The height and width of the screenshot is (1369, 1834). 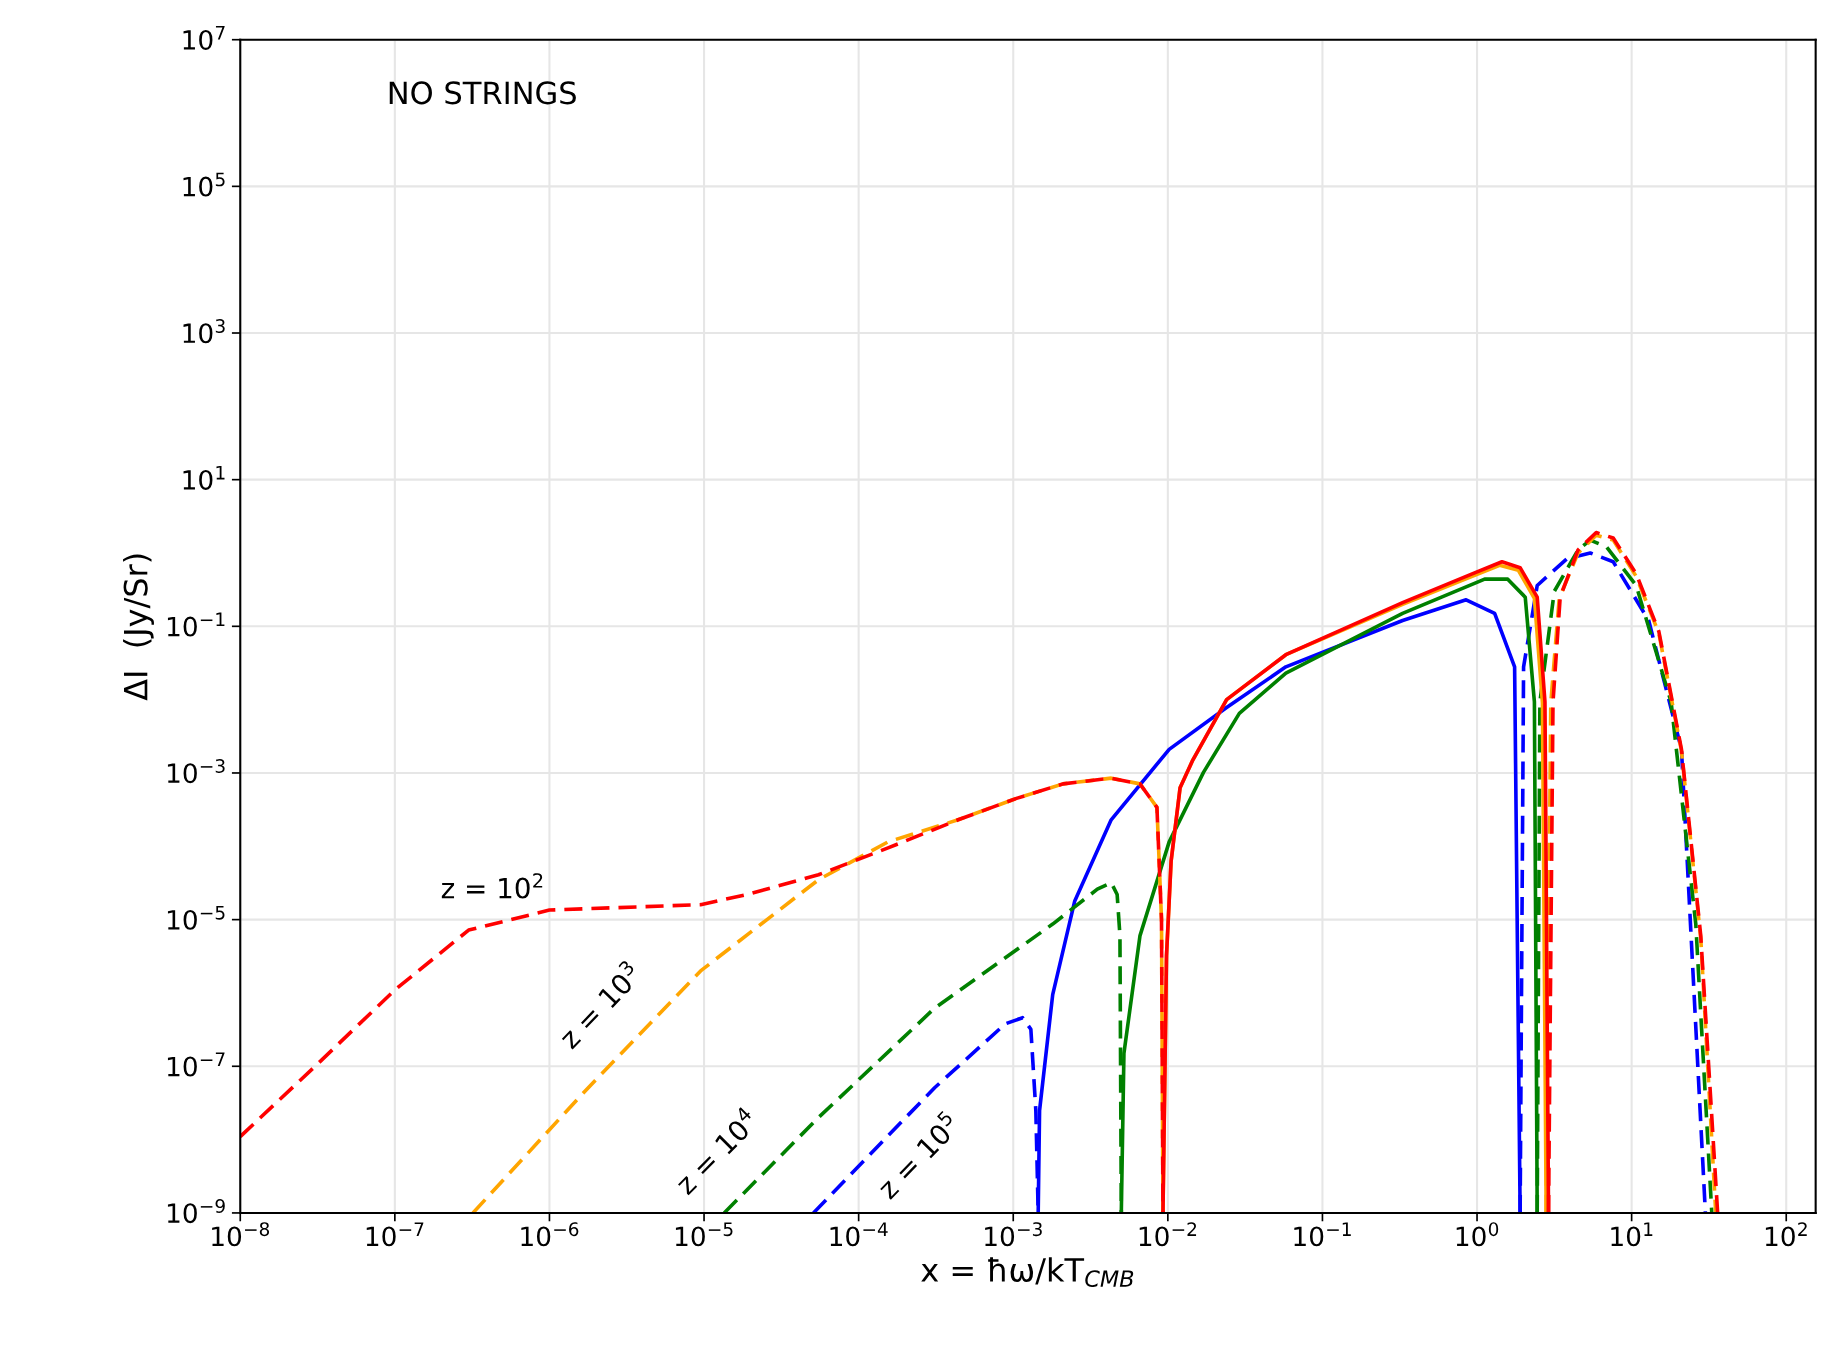 What do you see at coordinates (917, 1155) in the screenshot?
I see `text: z = 10$^{5}$` at bounding box center [917, 1155].